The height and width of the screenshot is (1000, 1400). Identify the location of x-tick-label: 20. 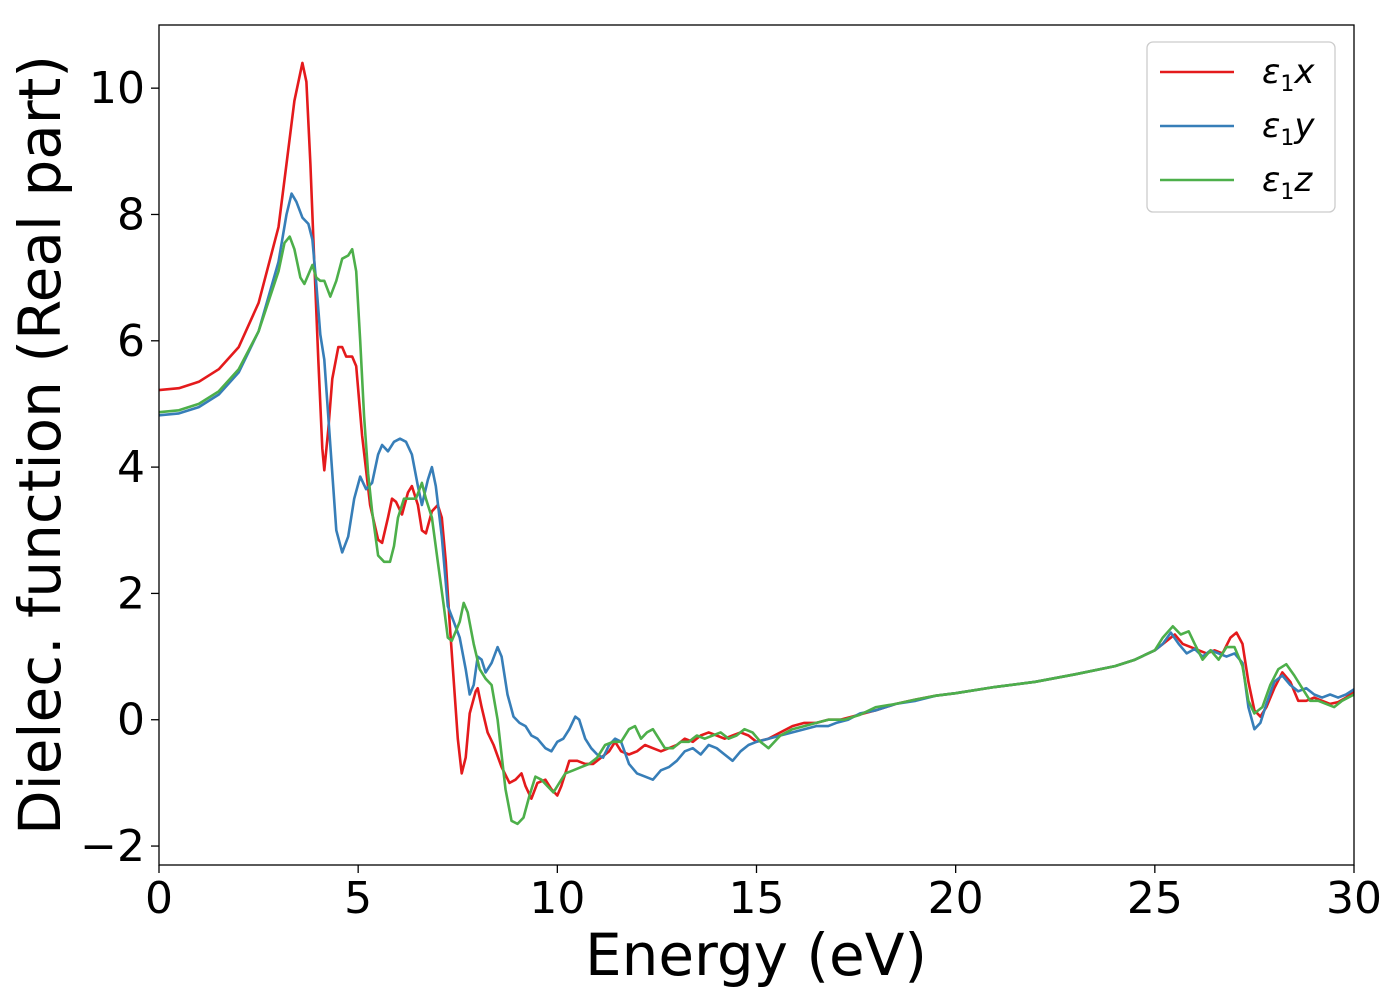
(956, 898).